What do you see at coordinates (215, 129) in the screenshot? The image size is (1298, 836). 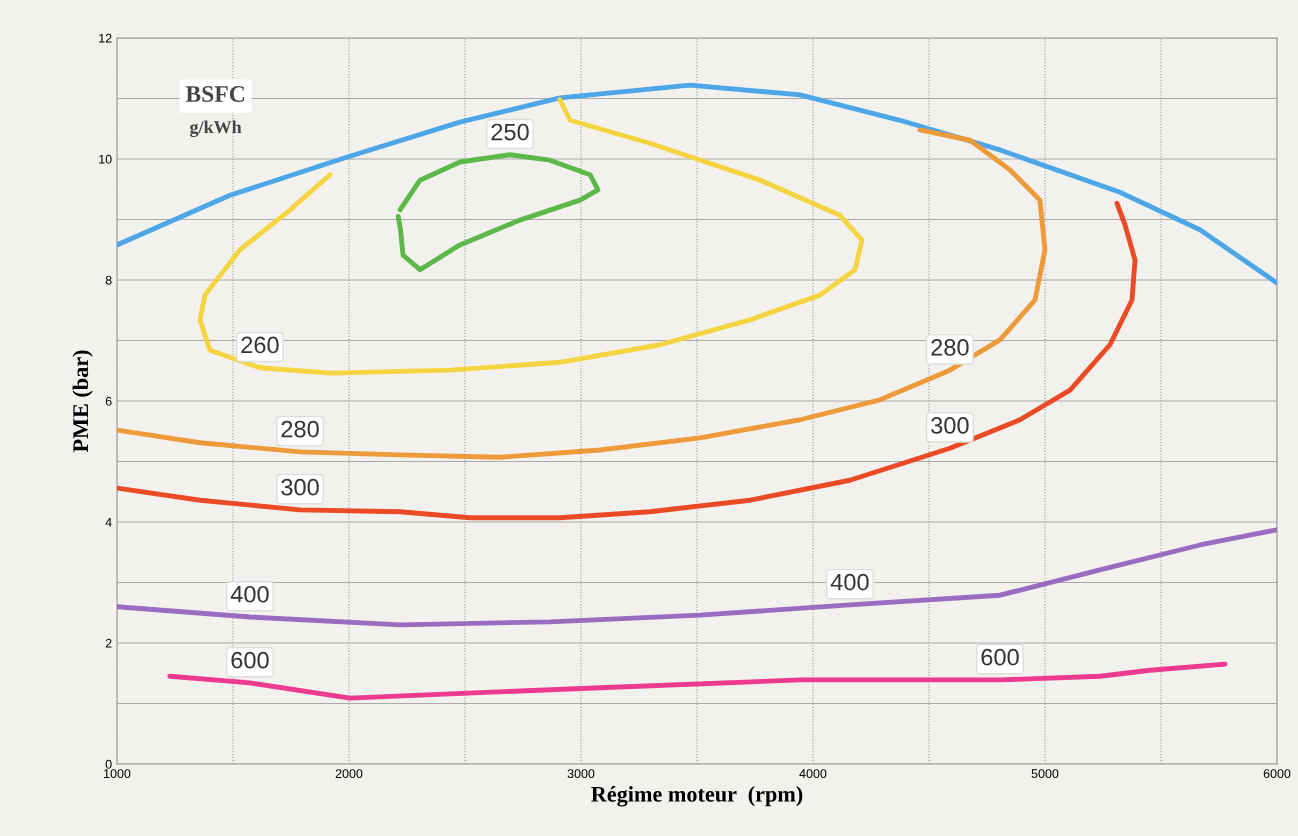 I see `annotation: g/kWh` at bounding box center [215, 129].